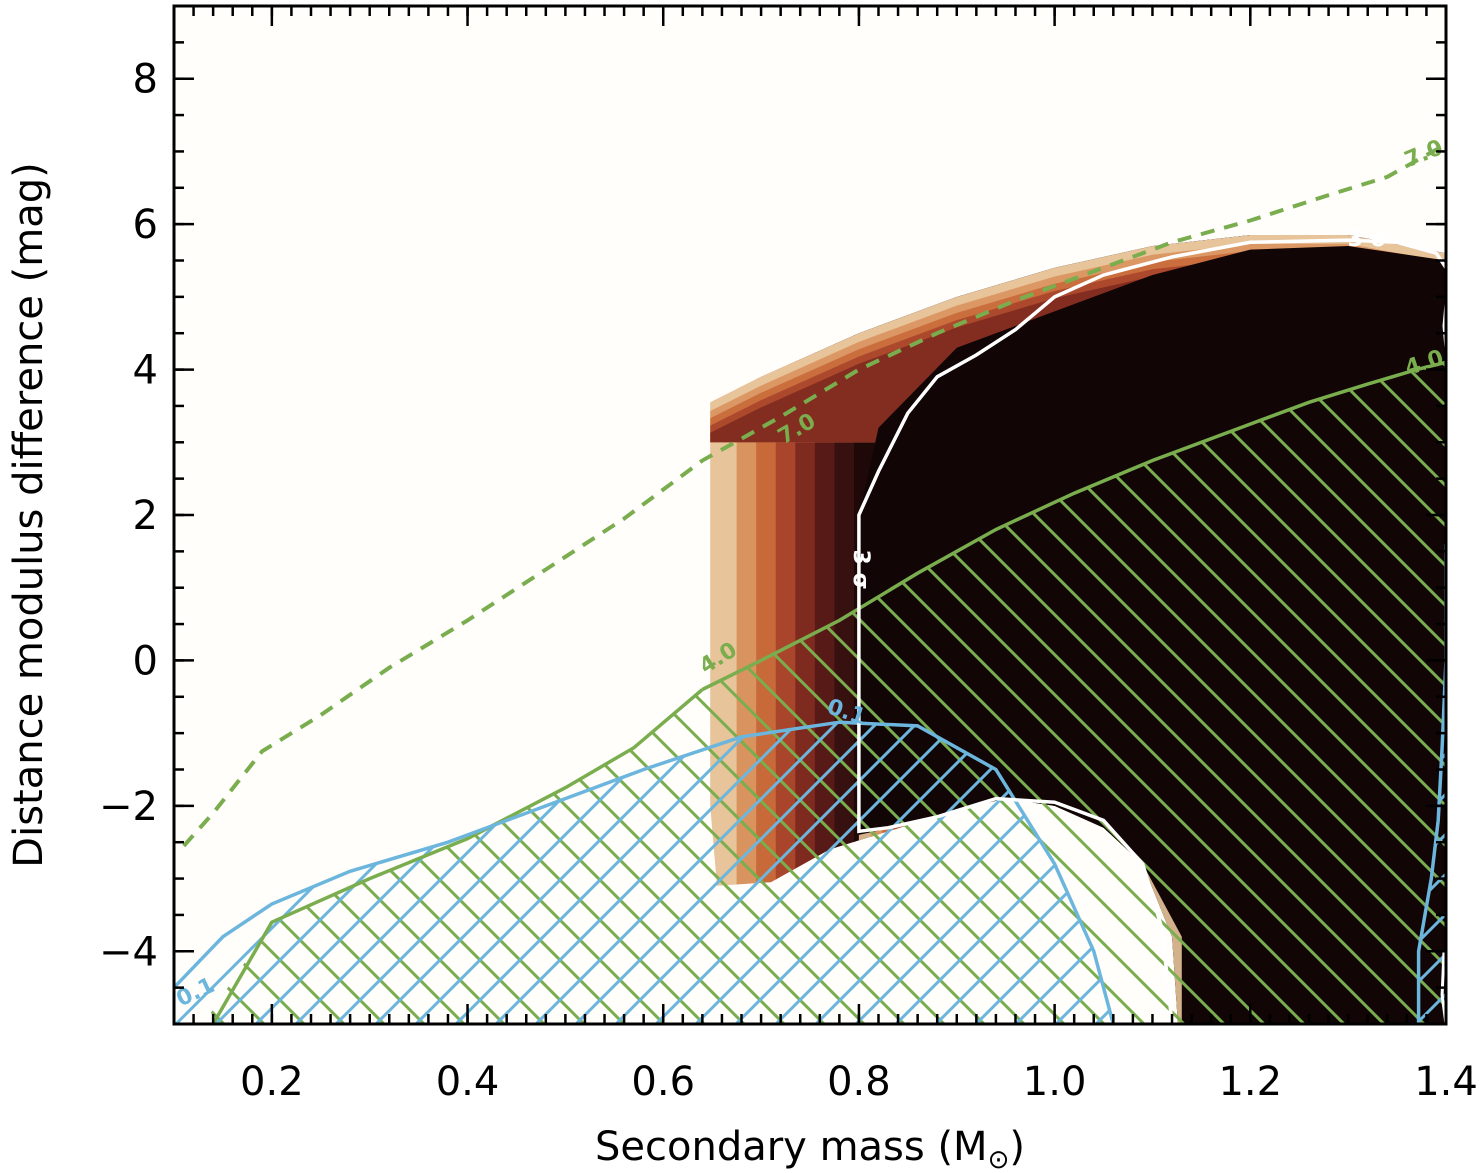  What do you see at coordinates (145, 225) in the screenshot?
I see `y-tick-label: 6` at bounding box center [145, 225].